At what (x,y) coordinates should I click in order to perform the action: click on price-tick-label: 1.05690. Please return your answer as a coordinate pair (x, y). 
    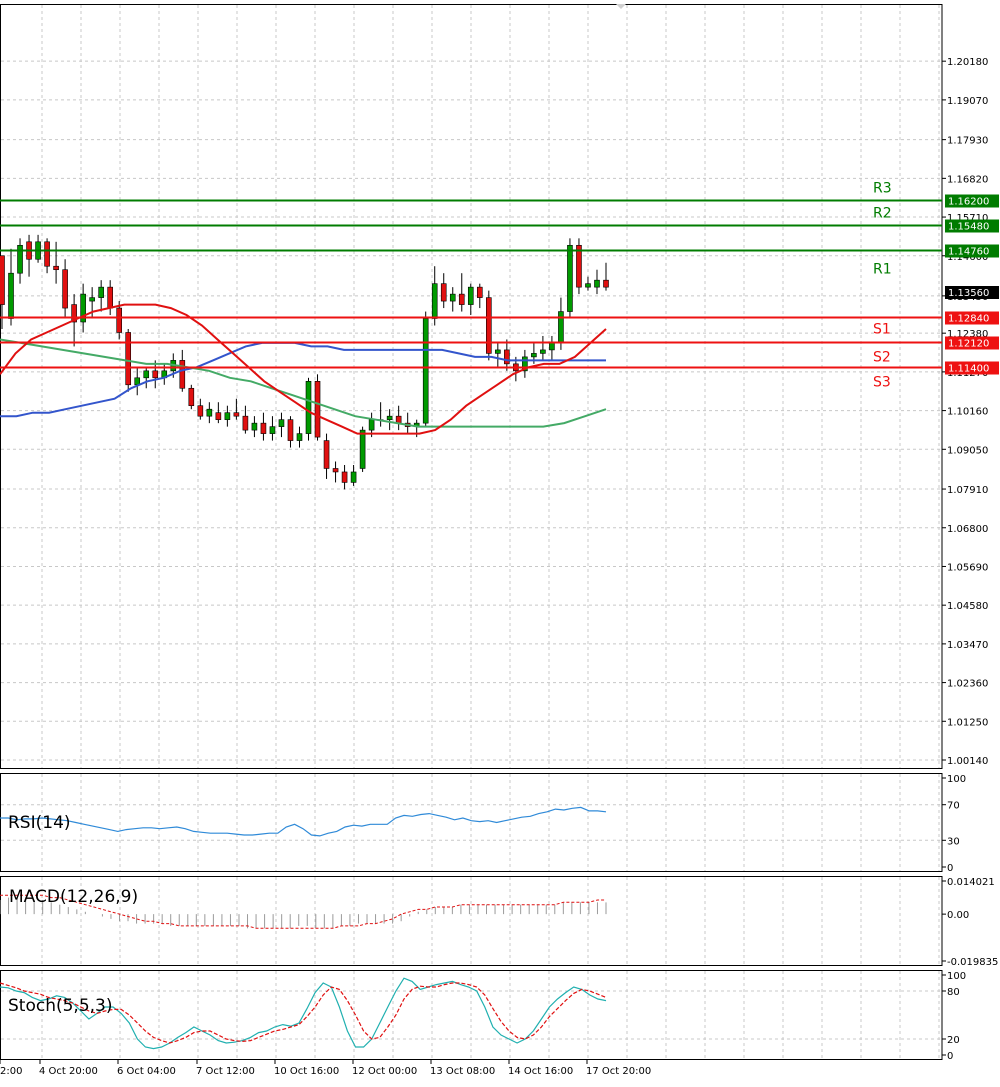
    Looking at the image, I should click on (967, 567).